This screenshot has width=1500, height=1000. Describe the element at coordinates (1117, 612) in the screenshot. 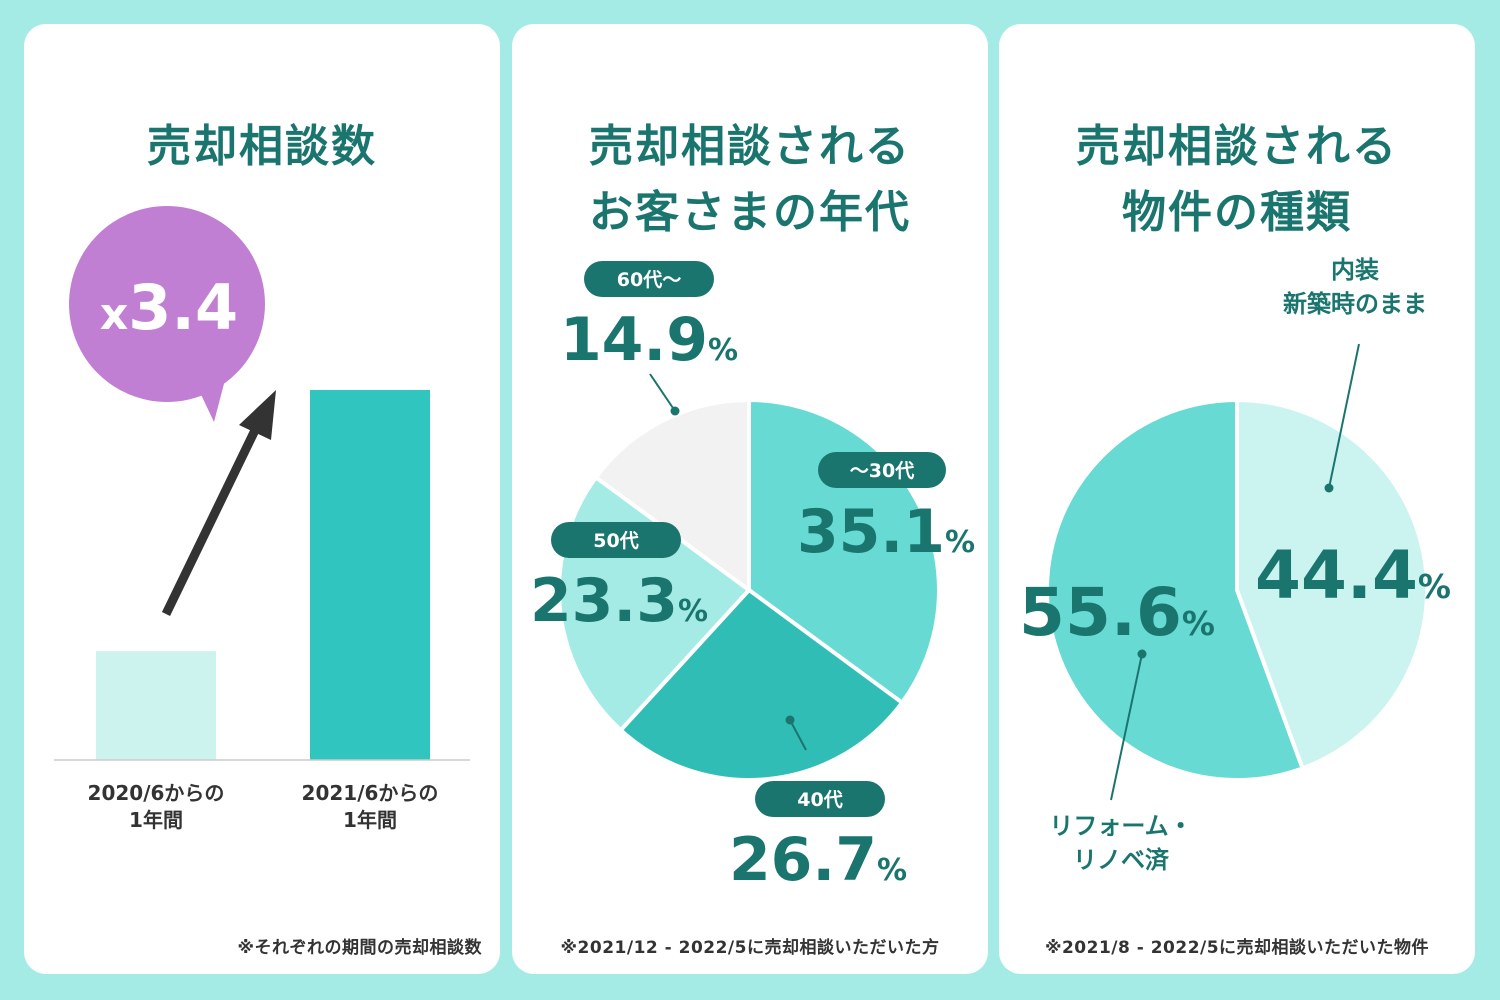

I see `property-value-2: 55.6%` at that location.